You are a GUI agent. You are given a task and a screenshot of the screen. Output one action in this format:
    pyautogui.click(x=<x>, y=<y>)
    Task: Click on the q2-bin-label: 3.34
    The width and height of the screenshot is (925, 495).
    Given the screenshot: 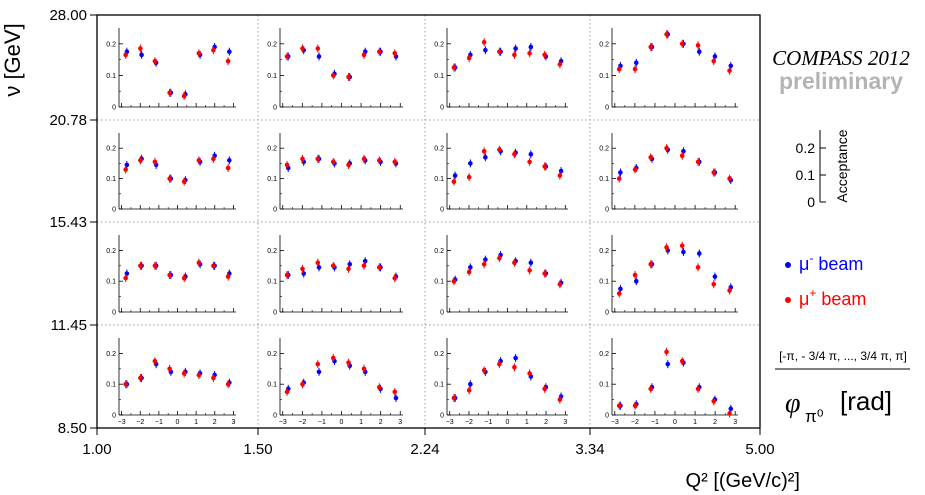 What is the action you would take?
    pyautogui.click(x=589, y=449)
    